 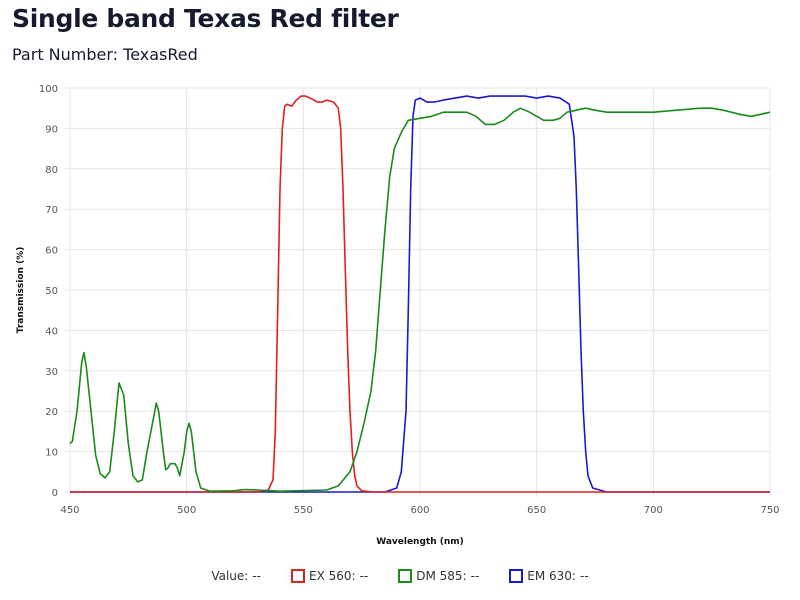 I want to click on y-tick-label: 10, so click(x=51, y=453).